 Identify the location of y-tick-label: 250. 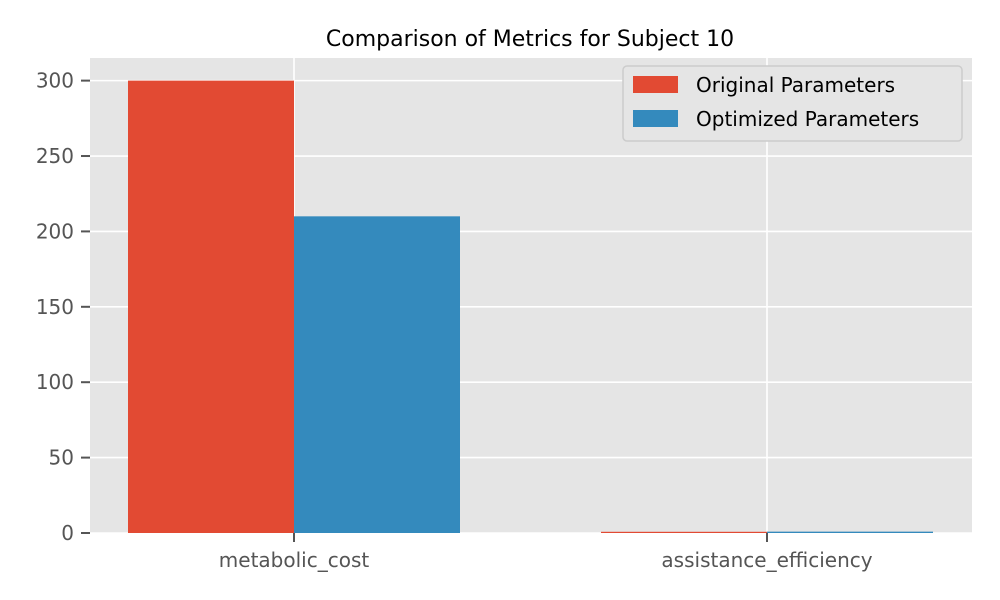
(55, 156).